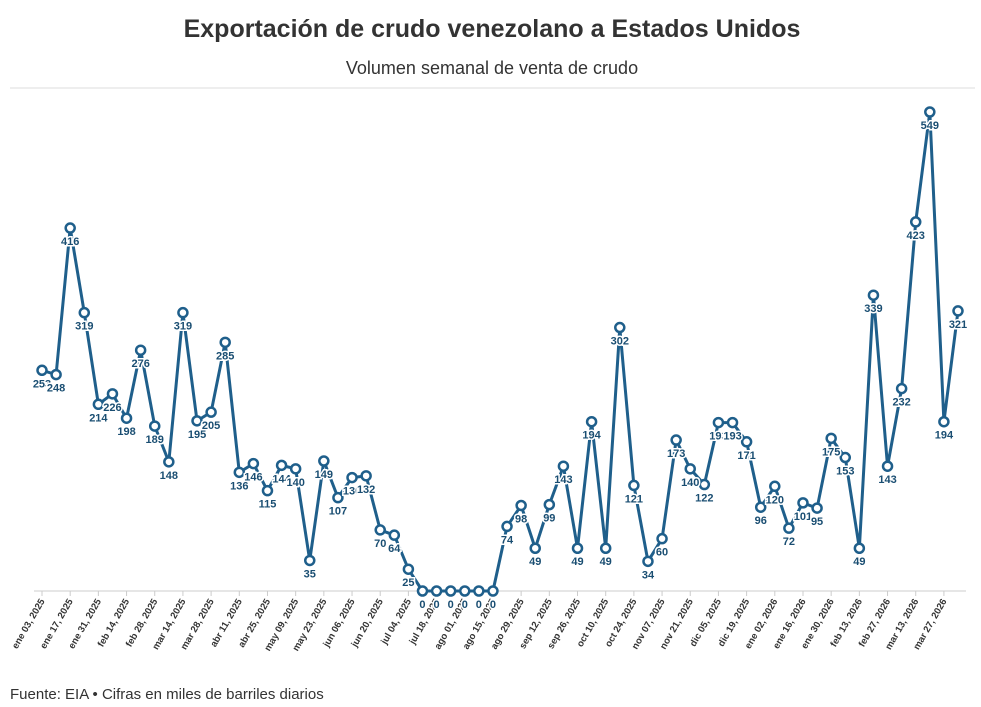 Image resolution: width=981 pixels, height=707 pixels. I want to click on chart-subtitle: Volumen semanal de venta de crudo, so click(492, 68).